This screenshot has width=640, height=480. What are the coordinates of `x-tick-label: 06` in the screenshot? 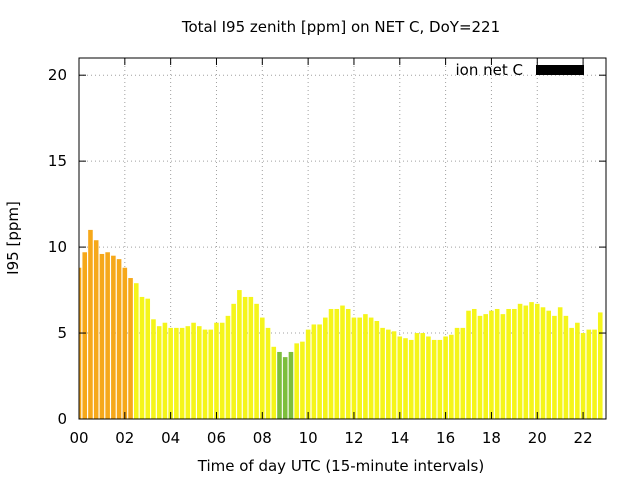 It's located at (216, 438).